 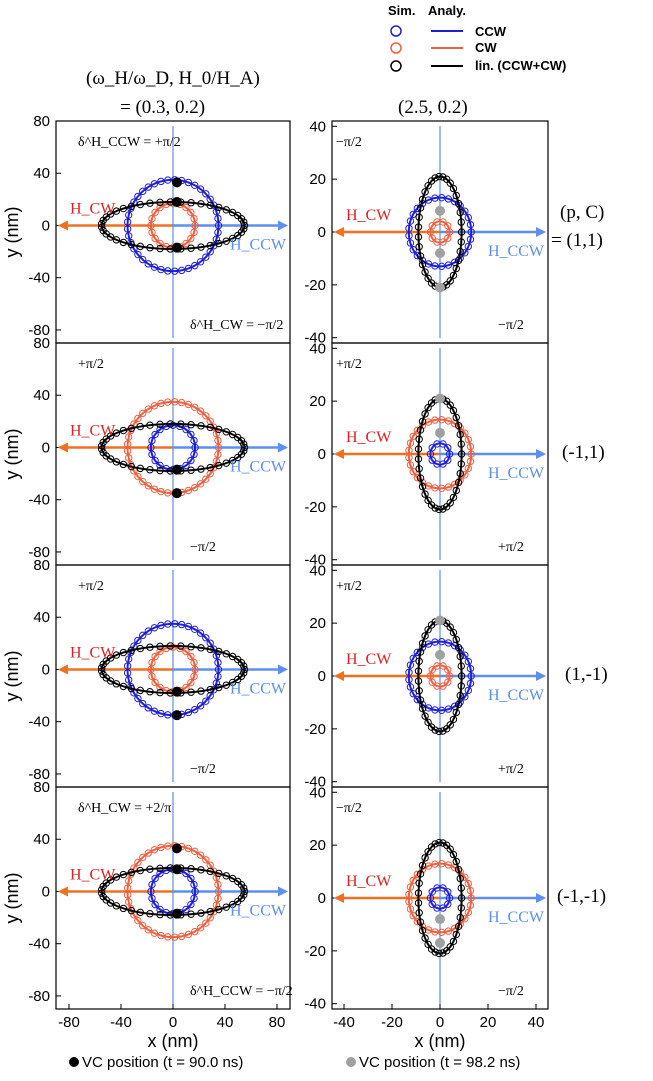 I want to click on y-tick-label: 0, so click(x=46, y=669).